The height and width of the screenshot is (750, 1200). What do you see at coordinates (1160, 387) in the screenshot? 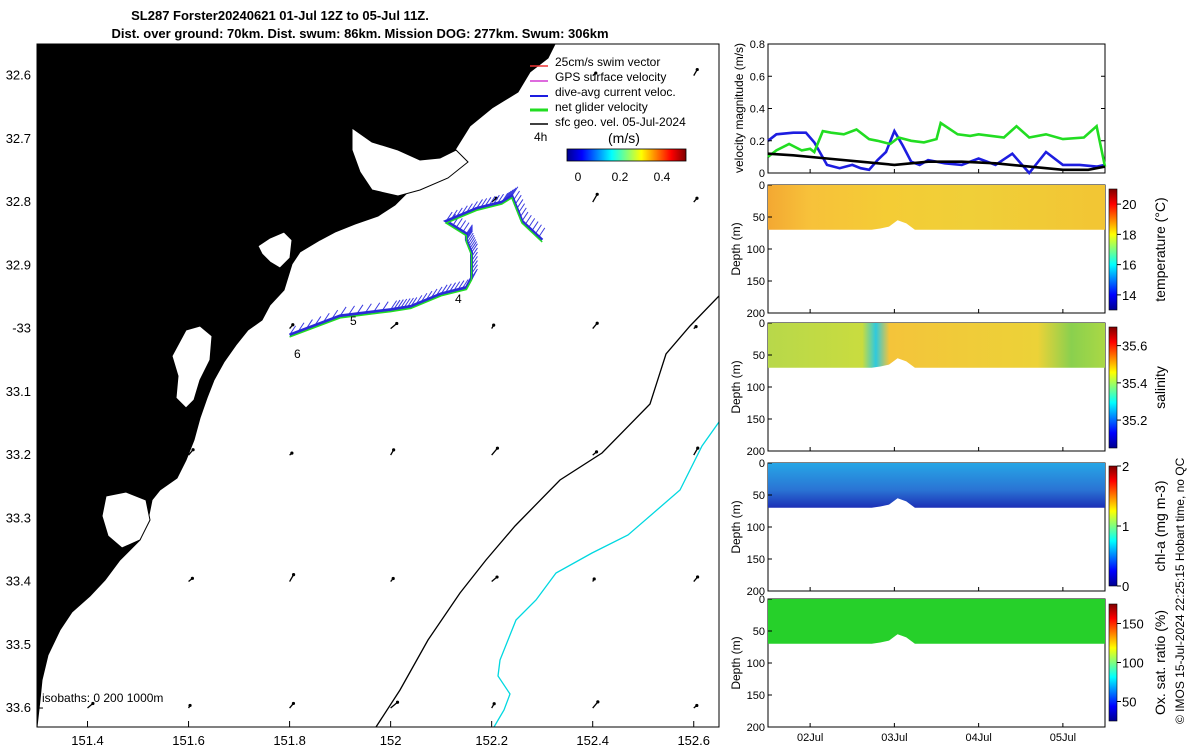
I see `colorbar-label: salinity` at bounding box center [1160, 387].